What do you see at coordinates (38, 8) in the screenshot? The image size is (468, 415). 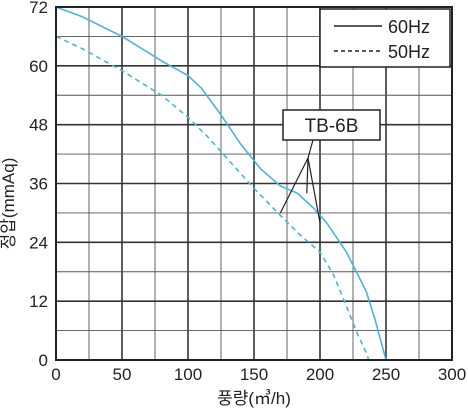 I see `y-tick-label: 72` at bounding box center [38, 8].